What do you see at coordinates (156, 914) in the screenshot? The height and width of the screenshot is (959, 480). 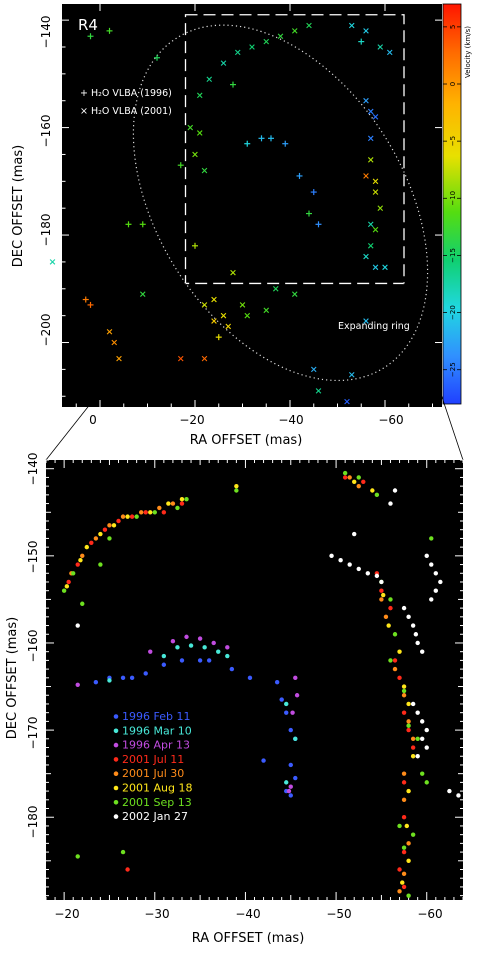 I see `x-tick-label: −30` at bounding box center [156, 914].